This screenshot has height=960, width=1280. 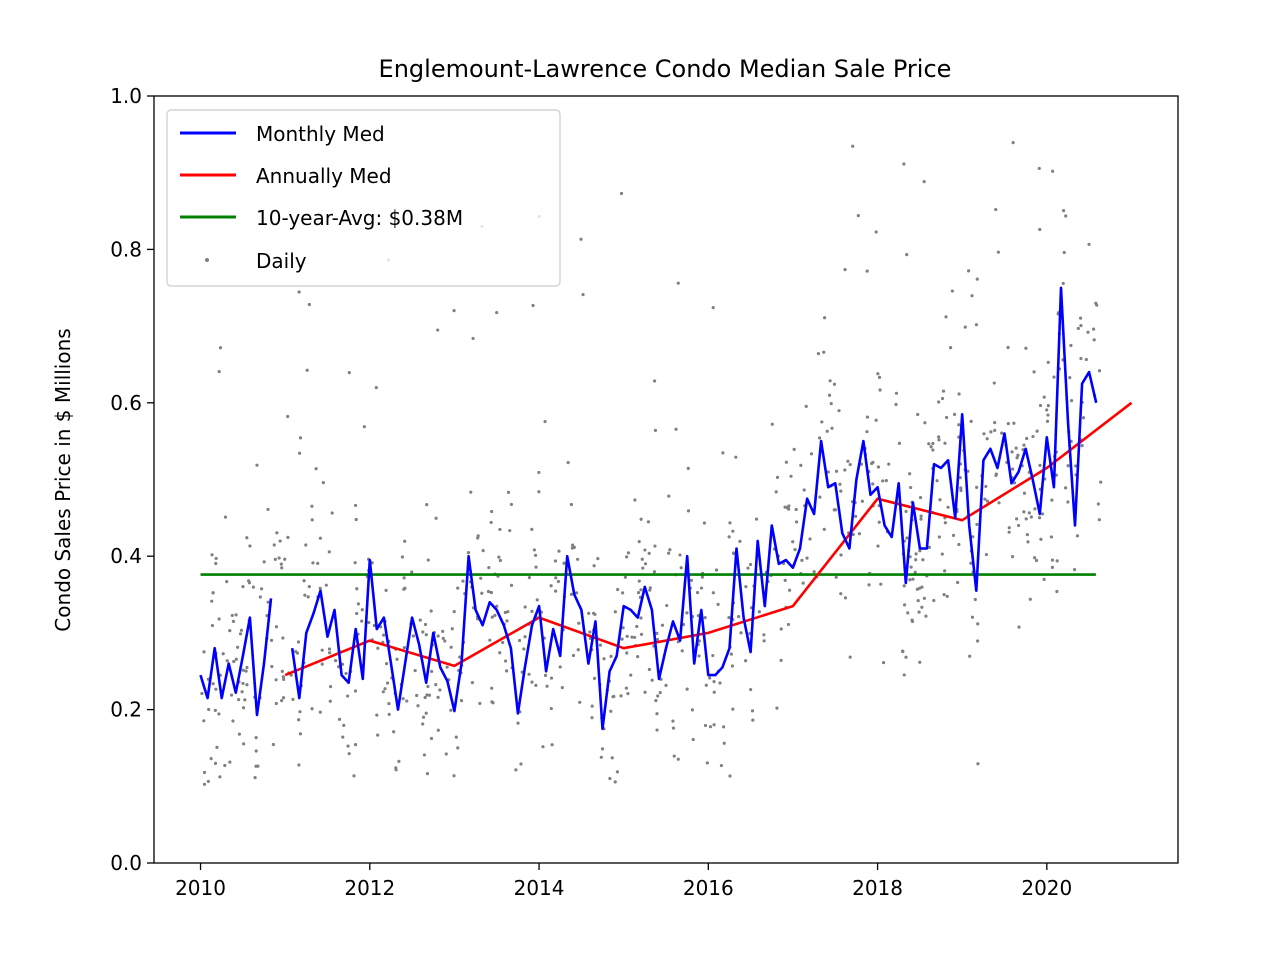 I want to click on y-tick-label: 0.8, so click(x=126, y=249).